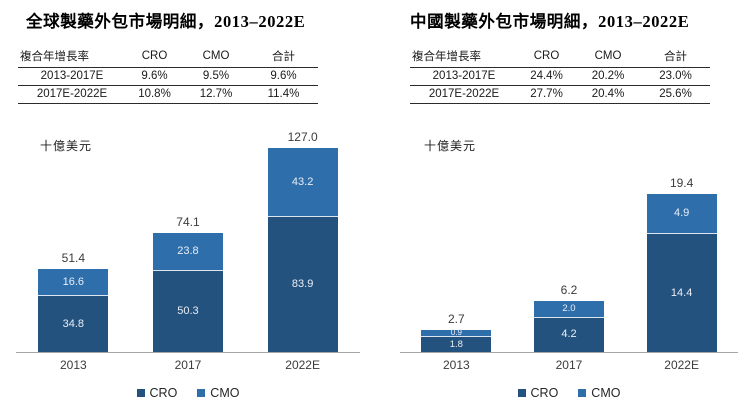 The height and width of the screenshot is (409, 745). Describe the element at coordinates (73, 258) in the screenshot. I see `bar-total-label: 51.4` at that location.